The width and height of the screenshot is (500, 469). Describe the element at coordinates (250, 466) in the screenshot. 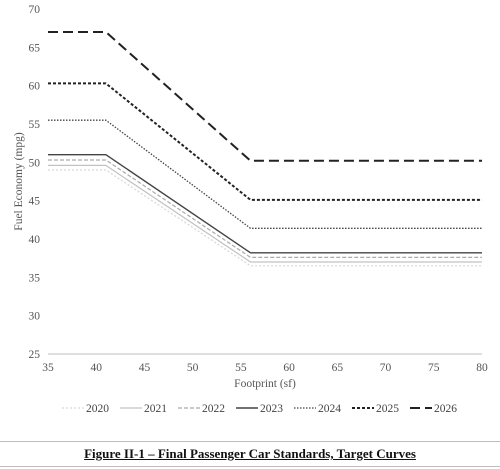

I see `caption-rule-bottom` at that location.